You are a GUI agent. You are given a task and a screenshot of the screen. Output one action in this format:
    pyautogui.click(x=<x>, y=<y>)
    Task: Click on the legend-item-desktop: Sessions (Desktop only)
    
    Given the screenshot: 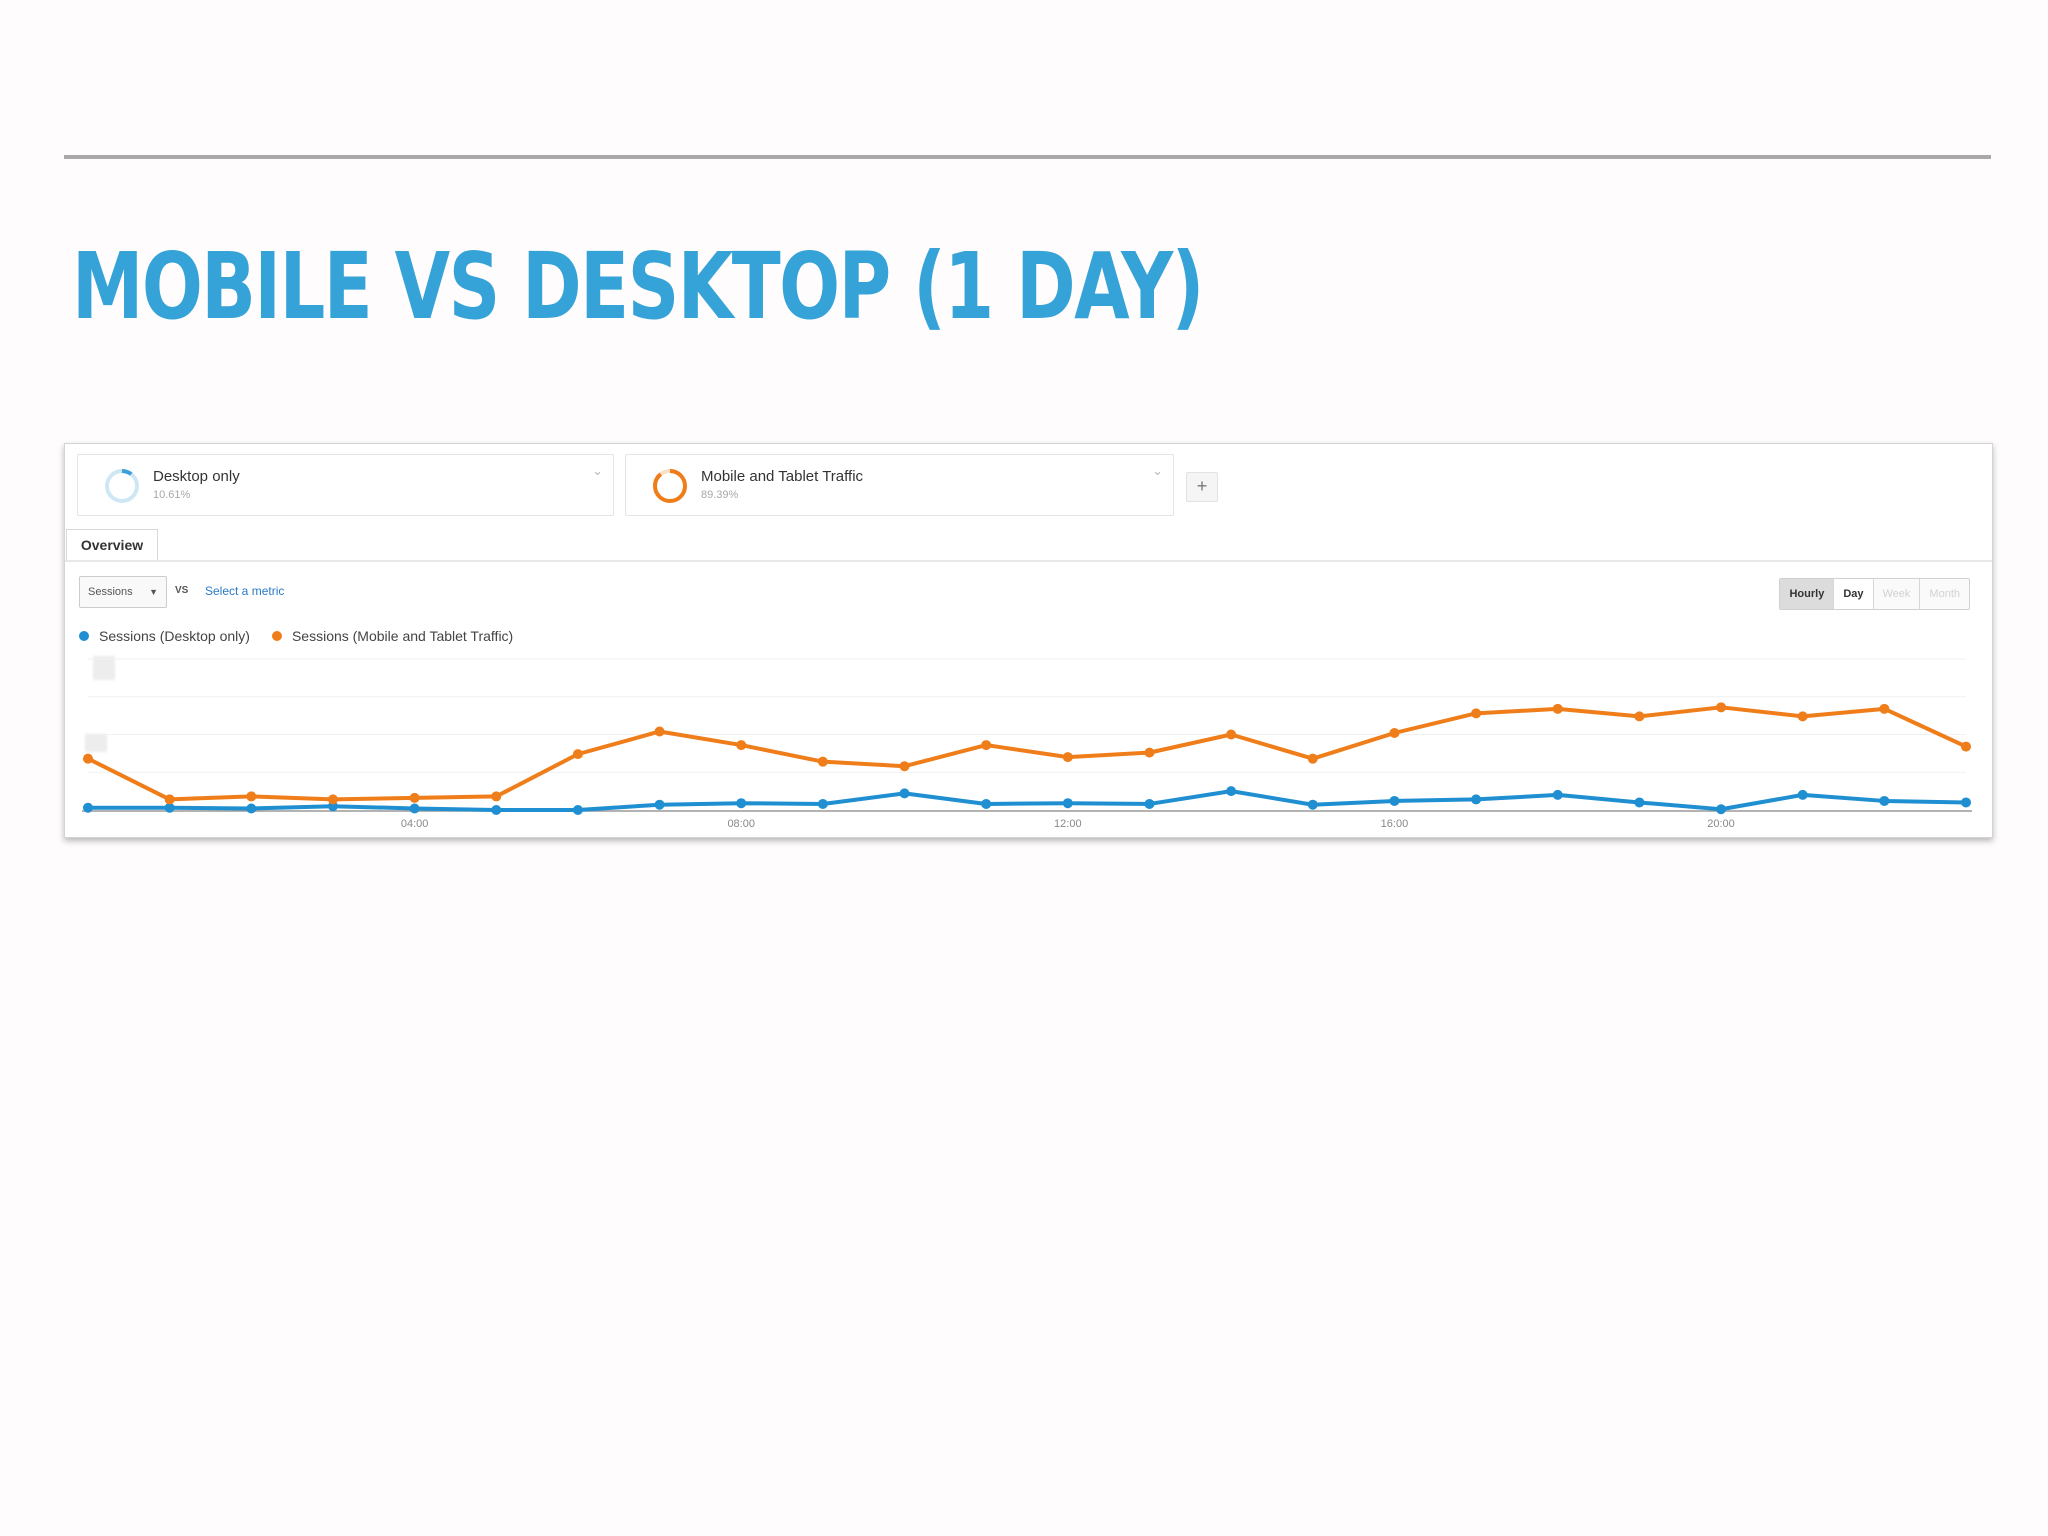 What is the action you would take?
    pyautogui.click(x=164, y=636)
    